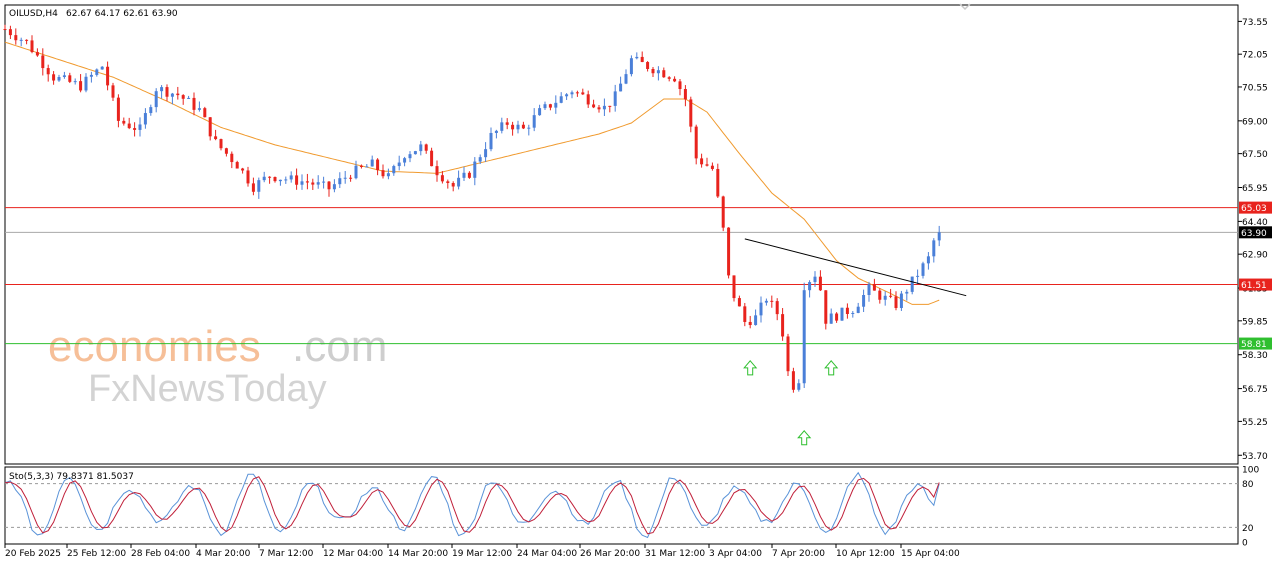  Describe the element at coordinates (353, 554) in the screenshot. I see `time-tick-label-5: 12 Mar 04:00` at that location.